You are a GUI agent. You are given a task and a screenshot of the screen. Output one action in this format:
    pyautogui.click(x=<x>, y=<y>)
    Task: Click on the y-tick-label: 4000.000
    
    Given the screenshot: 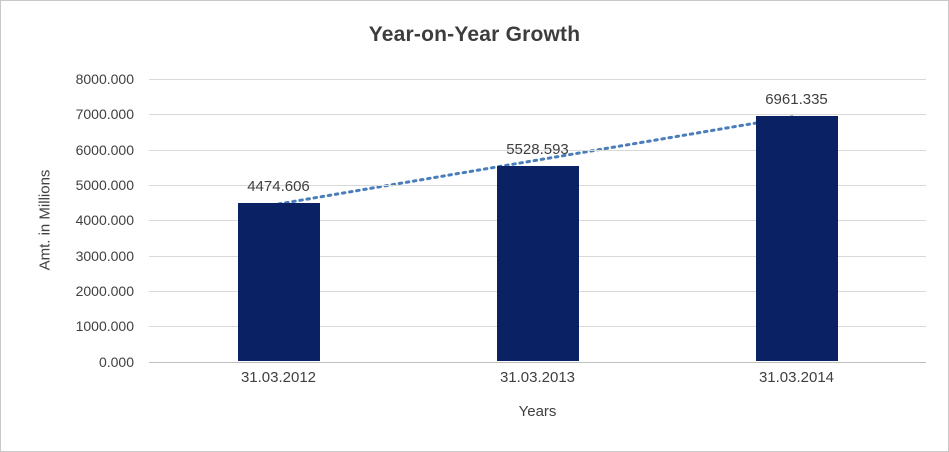 What is the action you would take?
    pyautogui.click(x=104, y=220)
    